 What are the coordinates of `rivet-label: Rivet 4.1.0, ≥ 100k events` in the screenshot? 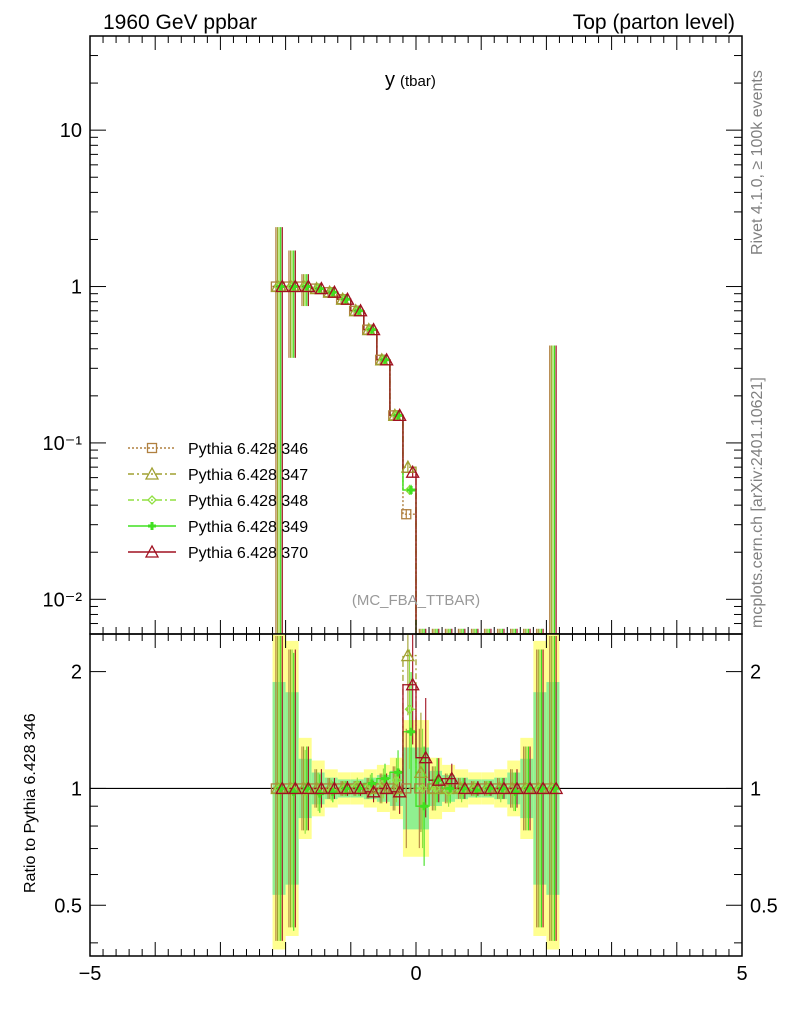 It's located at (757, 162).